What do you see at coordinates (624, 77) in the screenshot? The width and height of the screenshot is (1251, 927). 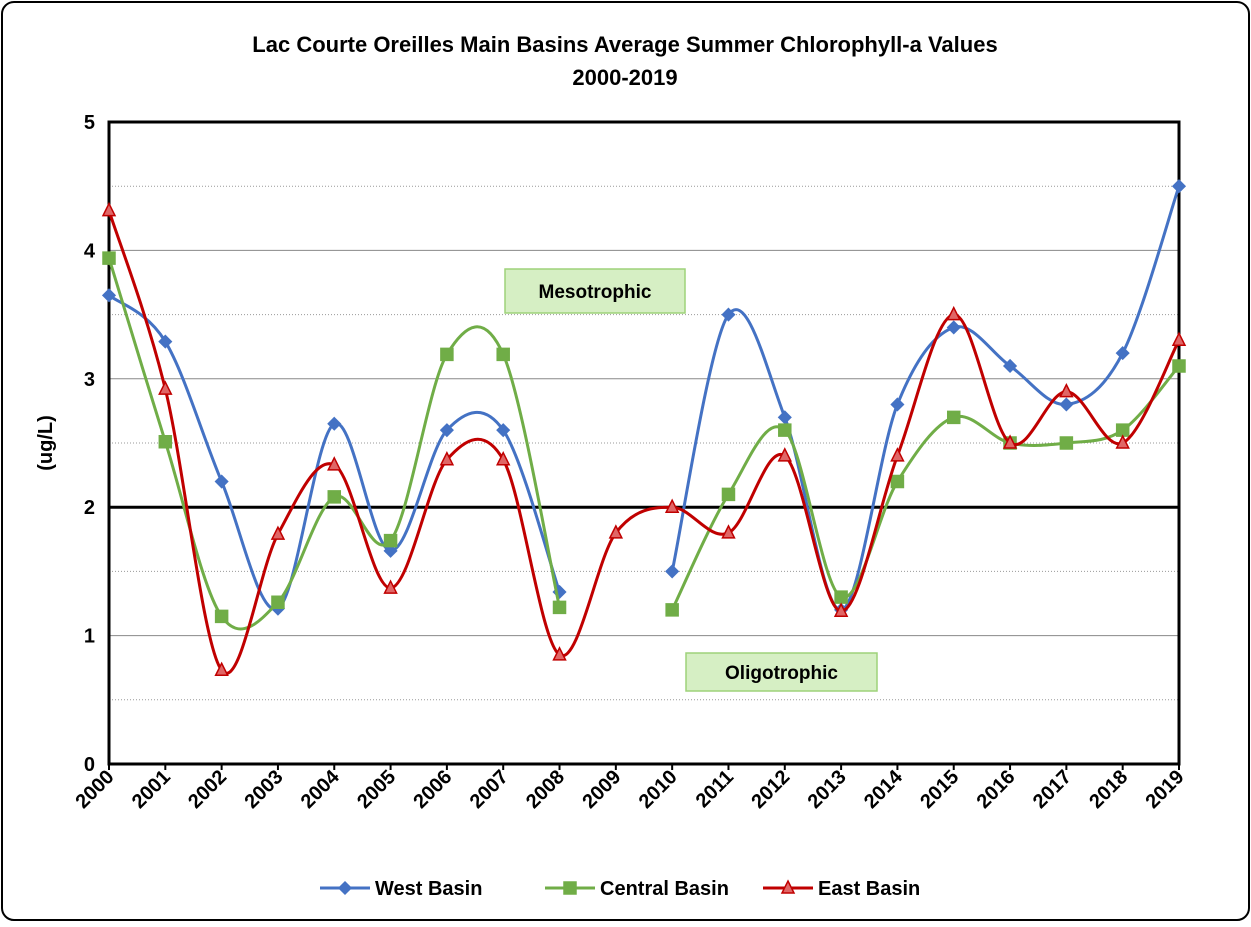 I see `chart-subtitle: 2000-2019` at bounding box center [624, 77].